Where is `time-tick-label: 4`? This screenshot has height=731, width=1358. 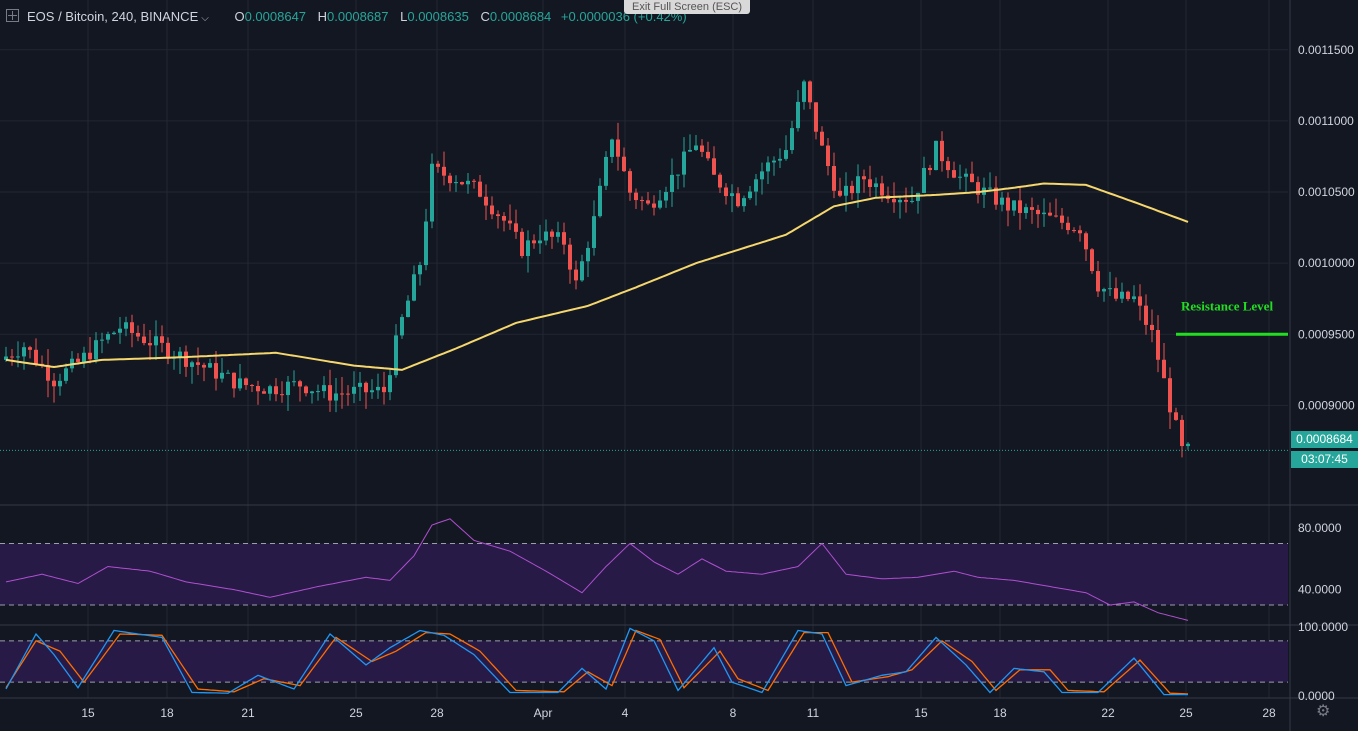 time-tick-label: 4 is located at coordinates (625, 713).